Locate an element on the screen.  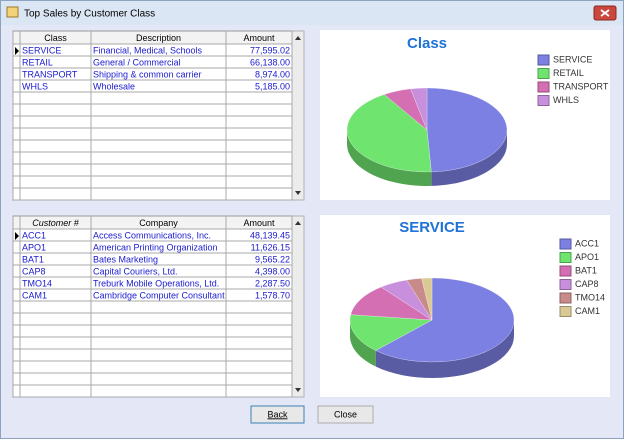
cell: Bates Marketing is located at coordinates (125, 259).